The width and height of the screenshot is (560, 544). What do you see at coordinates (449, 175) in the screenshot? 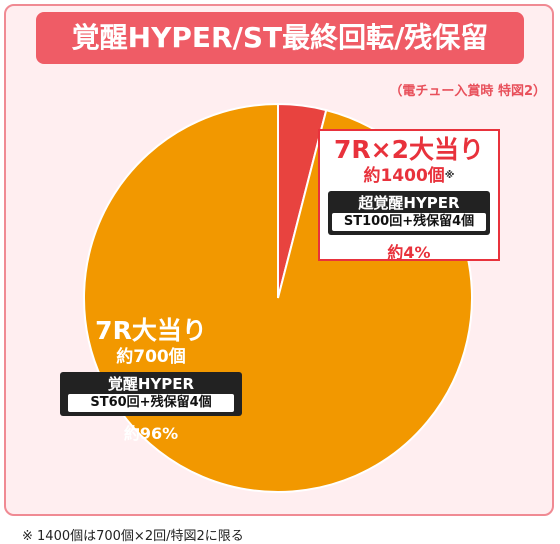
I see `slice-small-mark: ※` at bounding box center [449, 175].